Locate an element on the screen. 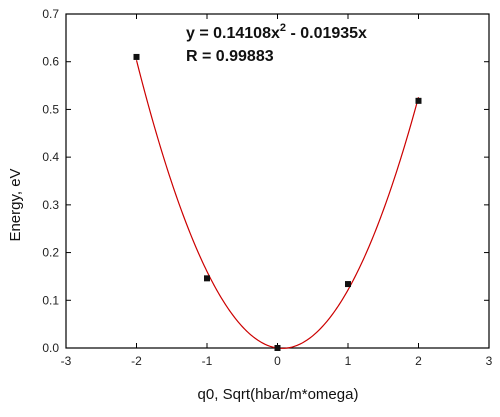 The image size is (500, 417). x-axis-title: q0, Sqrt(hbar/m*omega) is located at coordinates (278, 394).